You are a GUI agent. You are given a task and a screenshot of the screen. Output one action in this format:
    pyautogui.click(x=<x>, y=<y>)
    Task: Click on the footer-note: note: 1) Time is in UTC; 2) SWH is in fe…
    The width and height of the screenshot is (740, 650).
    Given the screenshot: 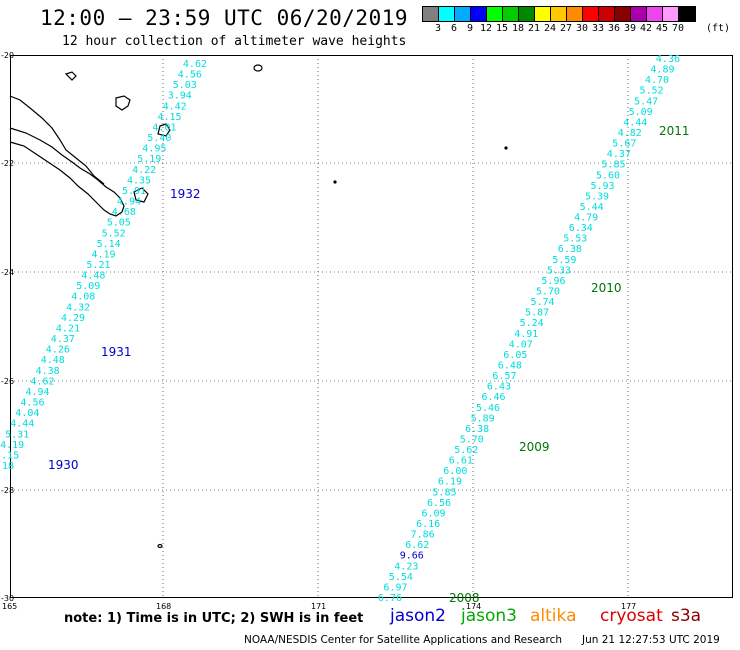 What is the action you would take?
    pyautogui.click(x=214, y=618)
    